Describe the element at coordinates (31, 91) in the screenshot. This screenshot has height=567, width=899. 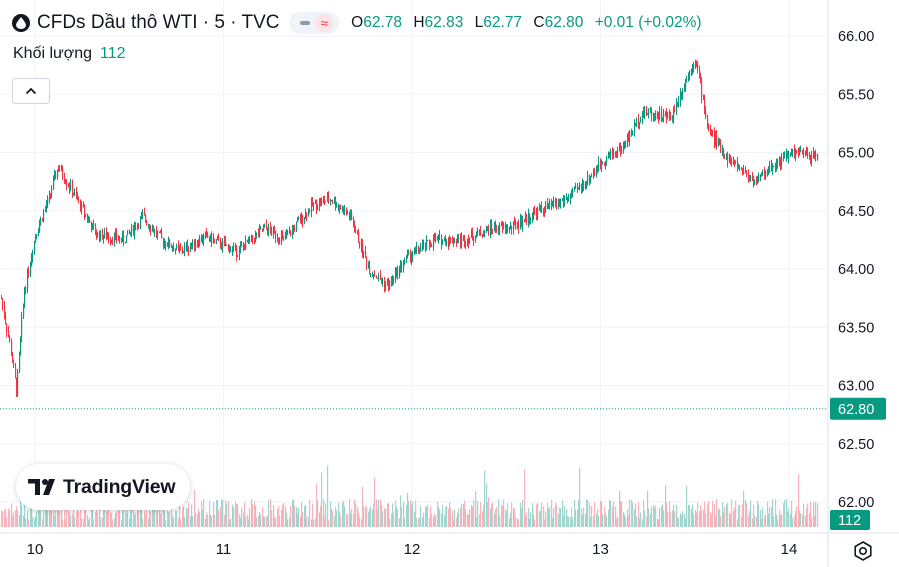
I see `collapse-legend-button` at that location.